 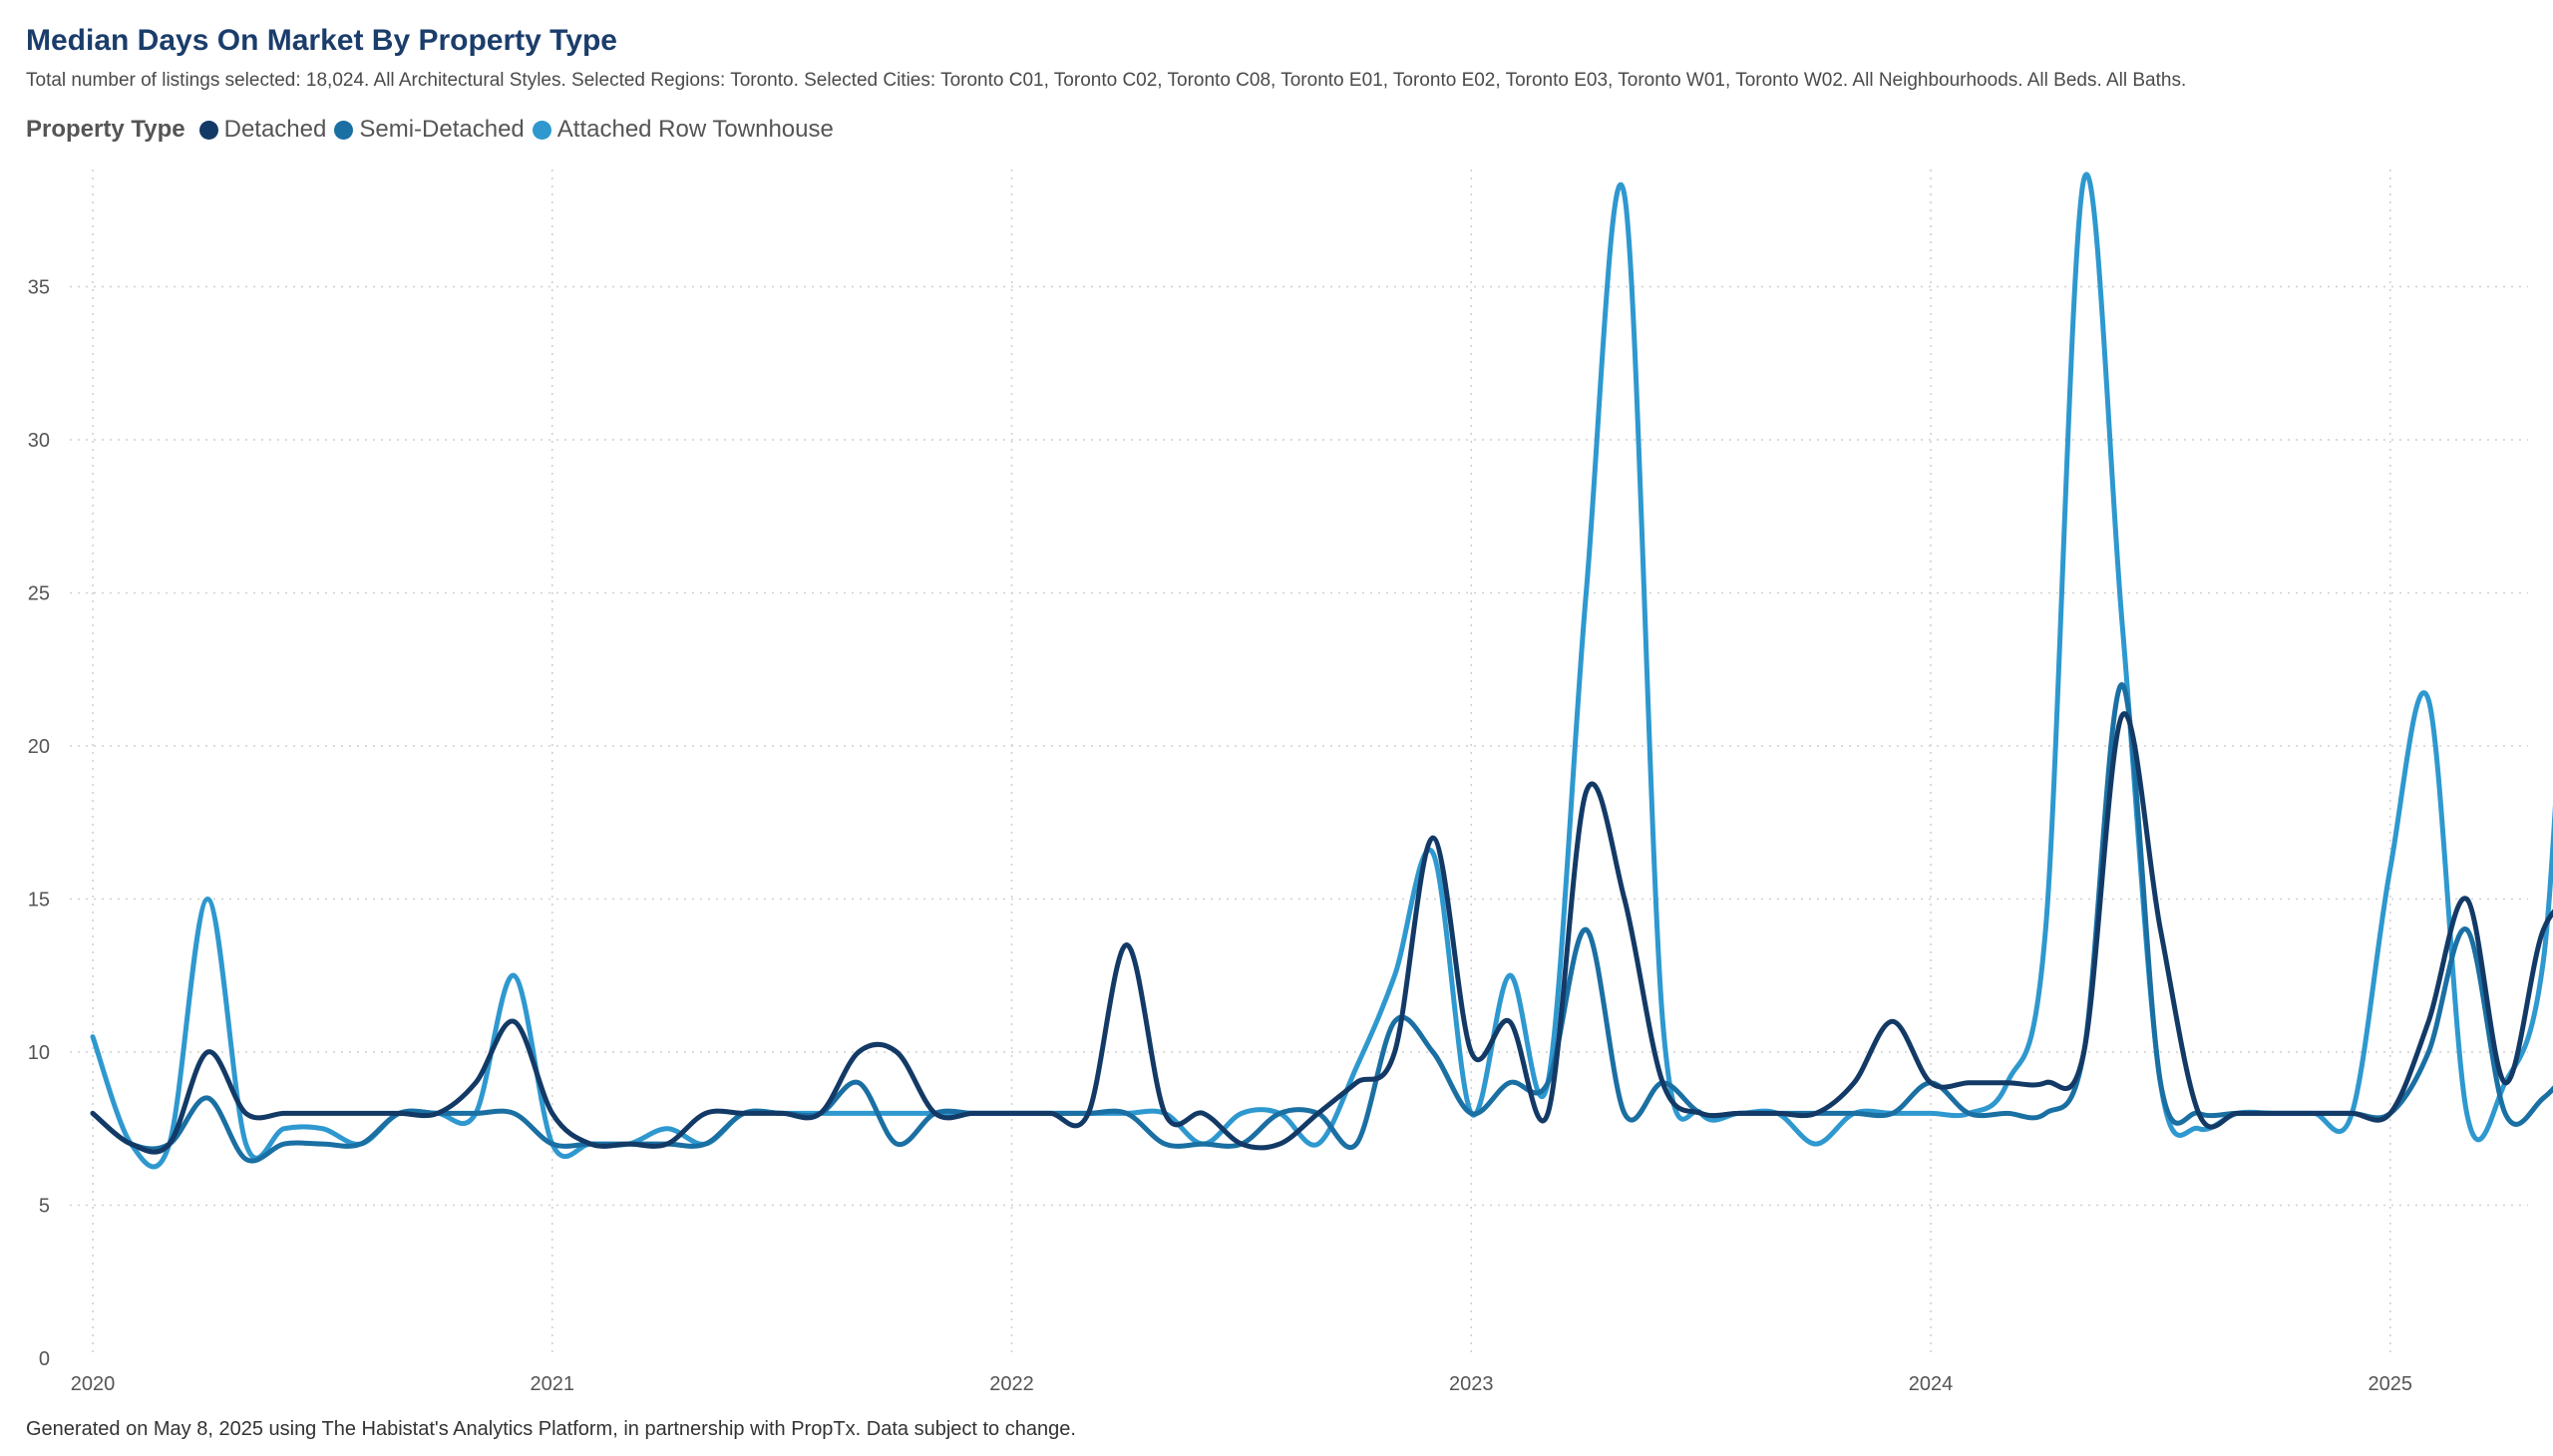 I want to click on y-tick-label: 15, so click(x=39, y=899).